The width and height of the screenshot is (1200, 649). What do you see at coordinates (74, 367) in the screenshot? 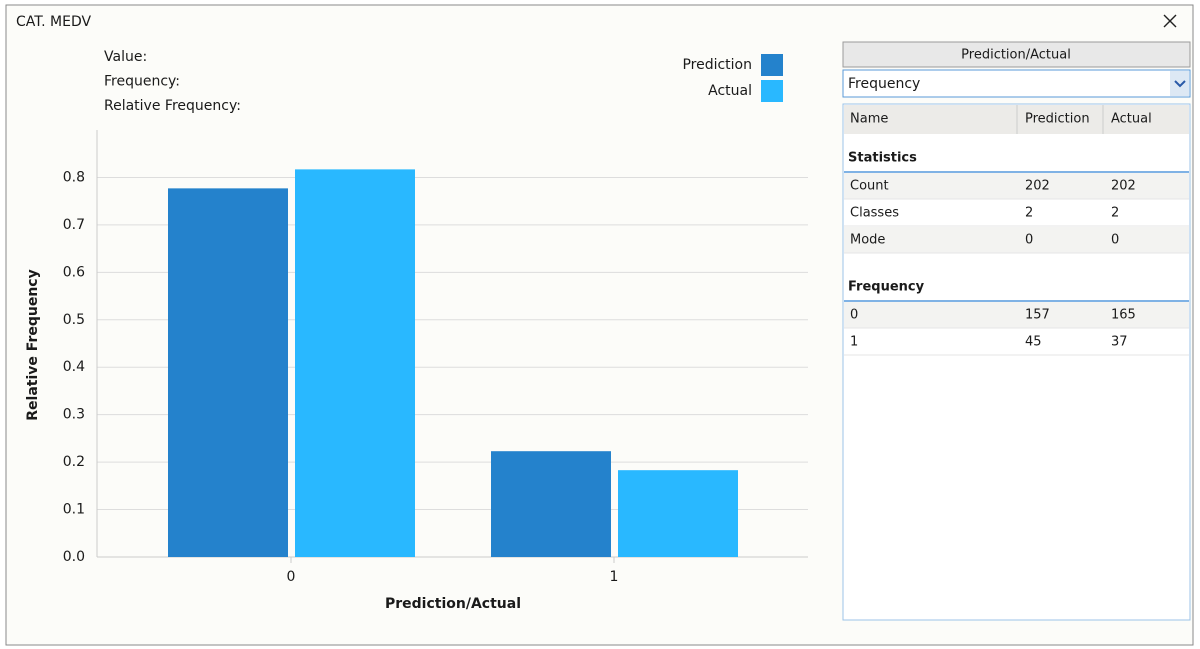
I see `y-tick-label: 0.4` at bounding box center [74, 367].